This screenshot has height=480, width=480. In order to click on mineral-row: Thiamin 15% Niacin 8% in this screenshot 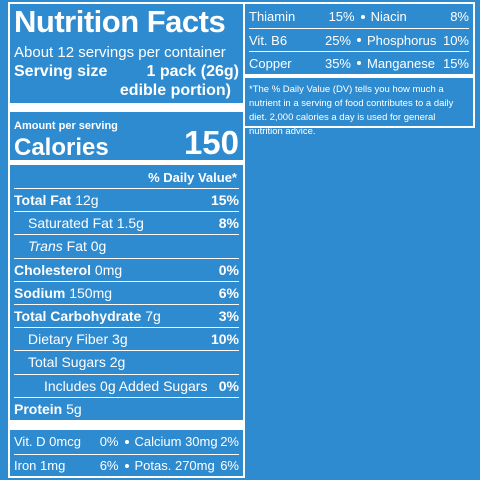, I will do `click(359, 16)`.